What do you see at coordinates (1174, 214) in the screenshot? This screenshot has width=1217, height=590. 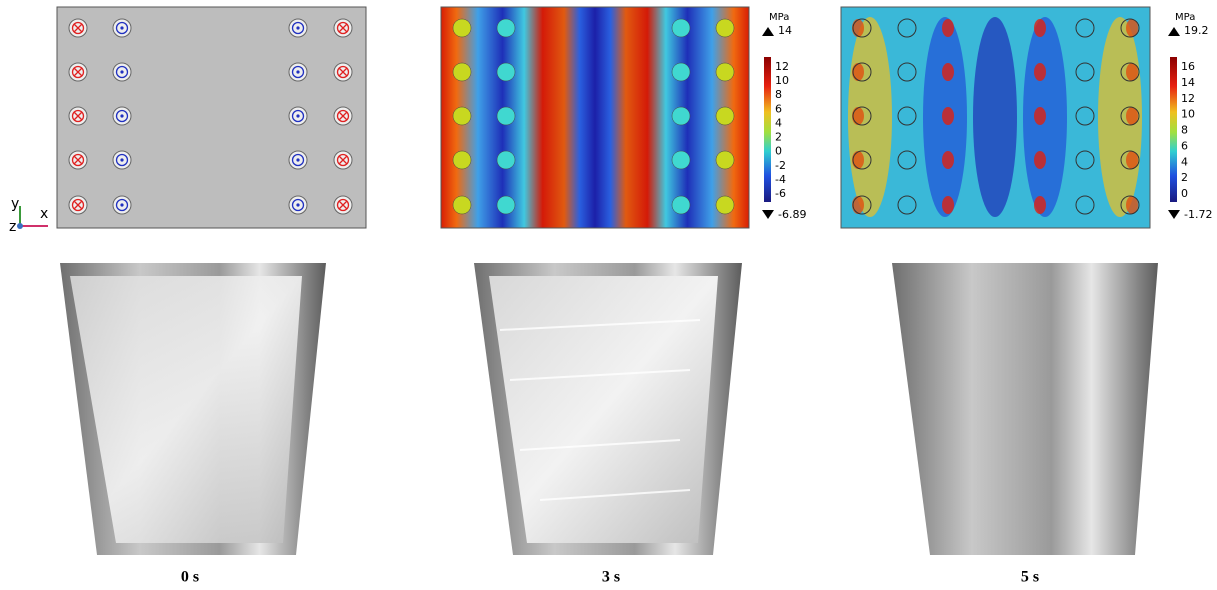 I see `min-marker` at bounding box center [1174, 214].